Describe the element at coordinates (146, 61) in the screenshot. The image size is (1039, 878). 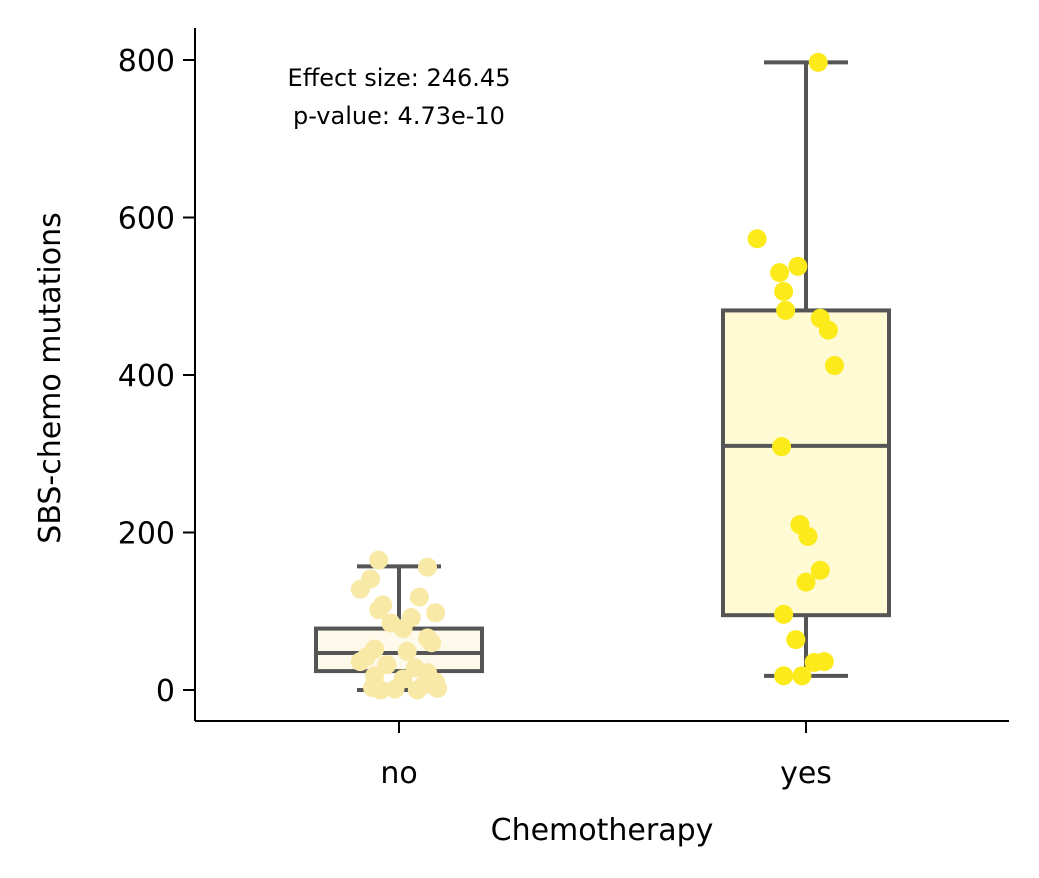
I see `y-tick-label: 800` at that location.